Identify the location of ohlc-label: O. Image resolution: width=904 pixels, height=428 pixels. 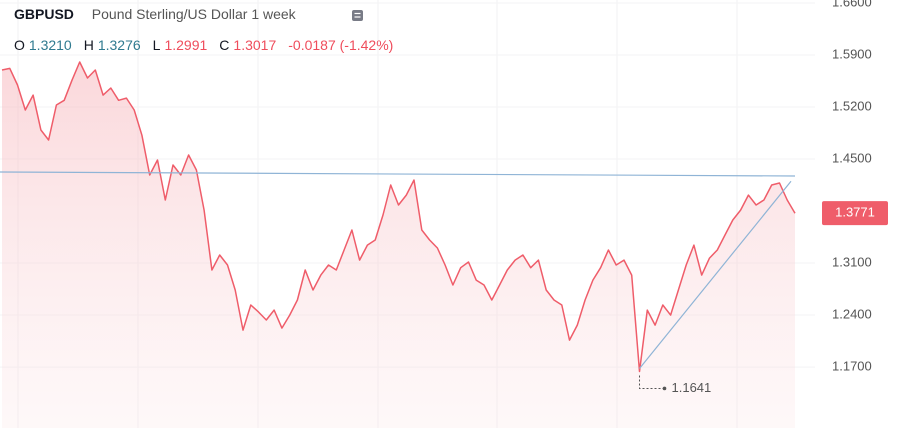
(19, 45).